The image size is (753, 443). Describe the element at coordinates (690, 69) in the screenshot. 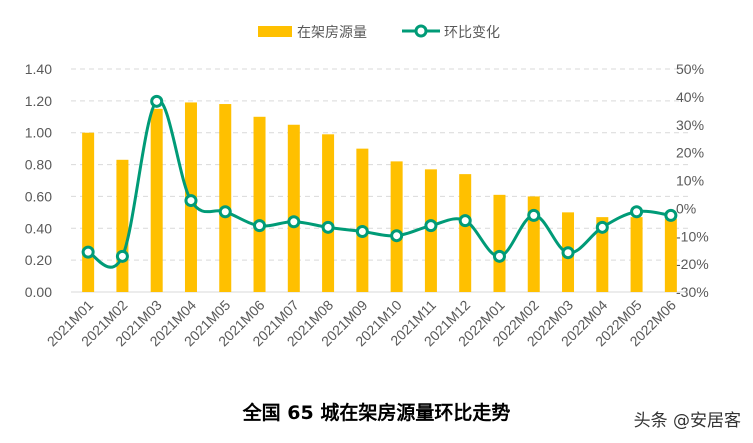

I see `right-tick-label: 50%` at that location.